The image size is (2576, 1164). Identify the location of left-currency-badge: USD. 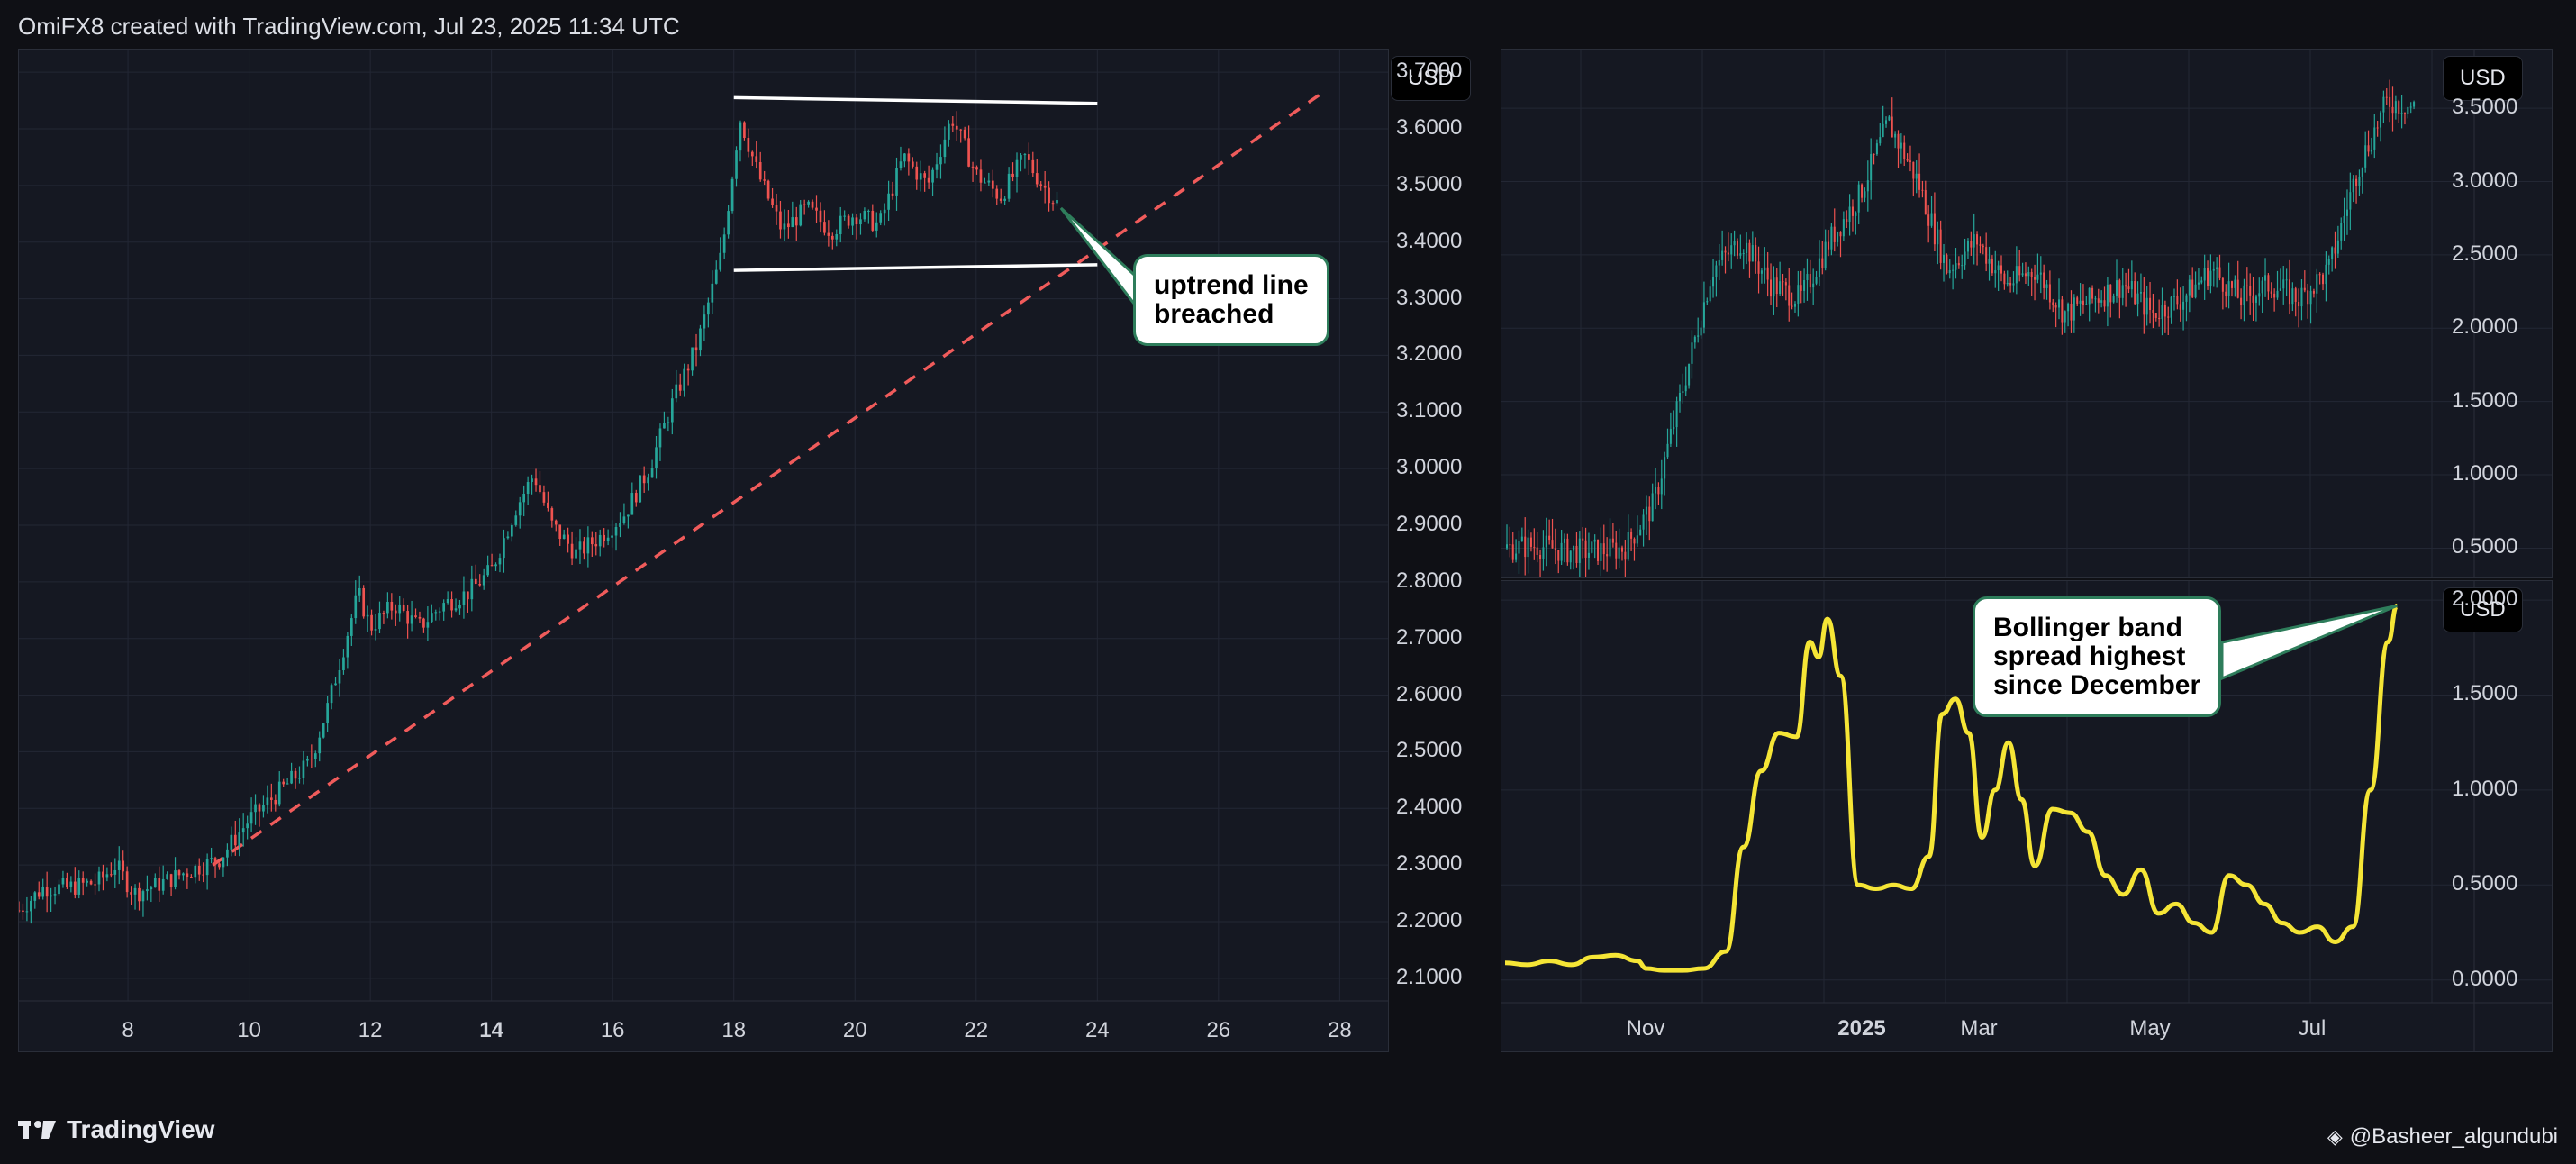
(1431, 78).